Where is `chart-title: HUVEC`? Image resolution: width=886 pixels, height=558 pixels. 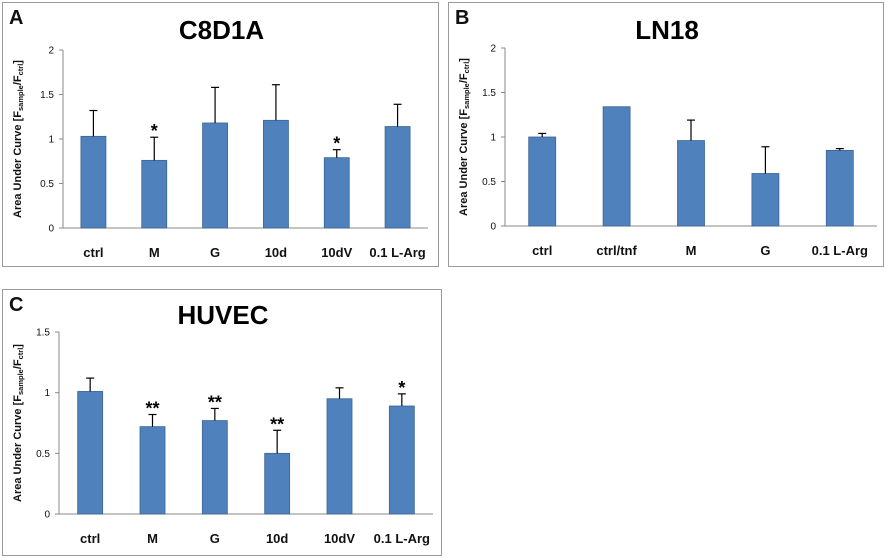 chart-title: HUVEC is located at coordinates (223, 315).